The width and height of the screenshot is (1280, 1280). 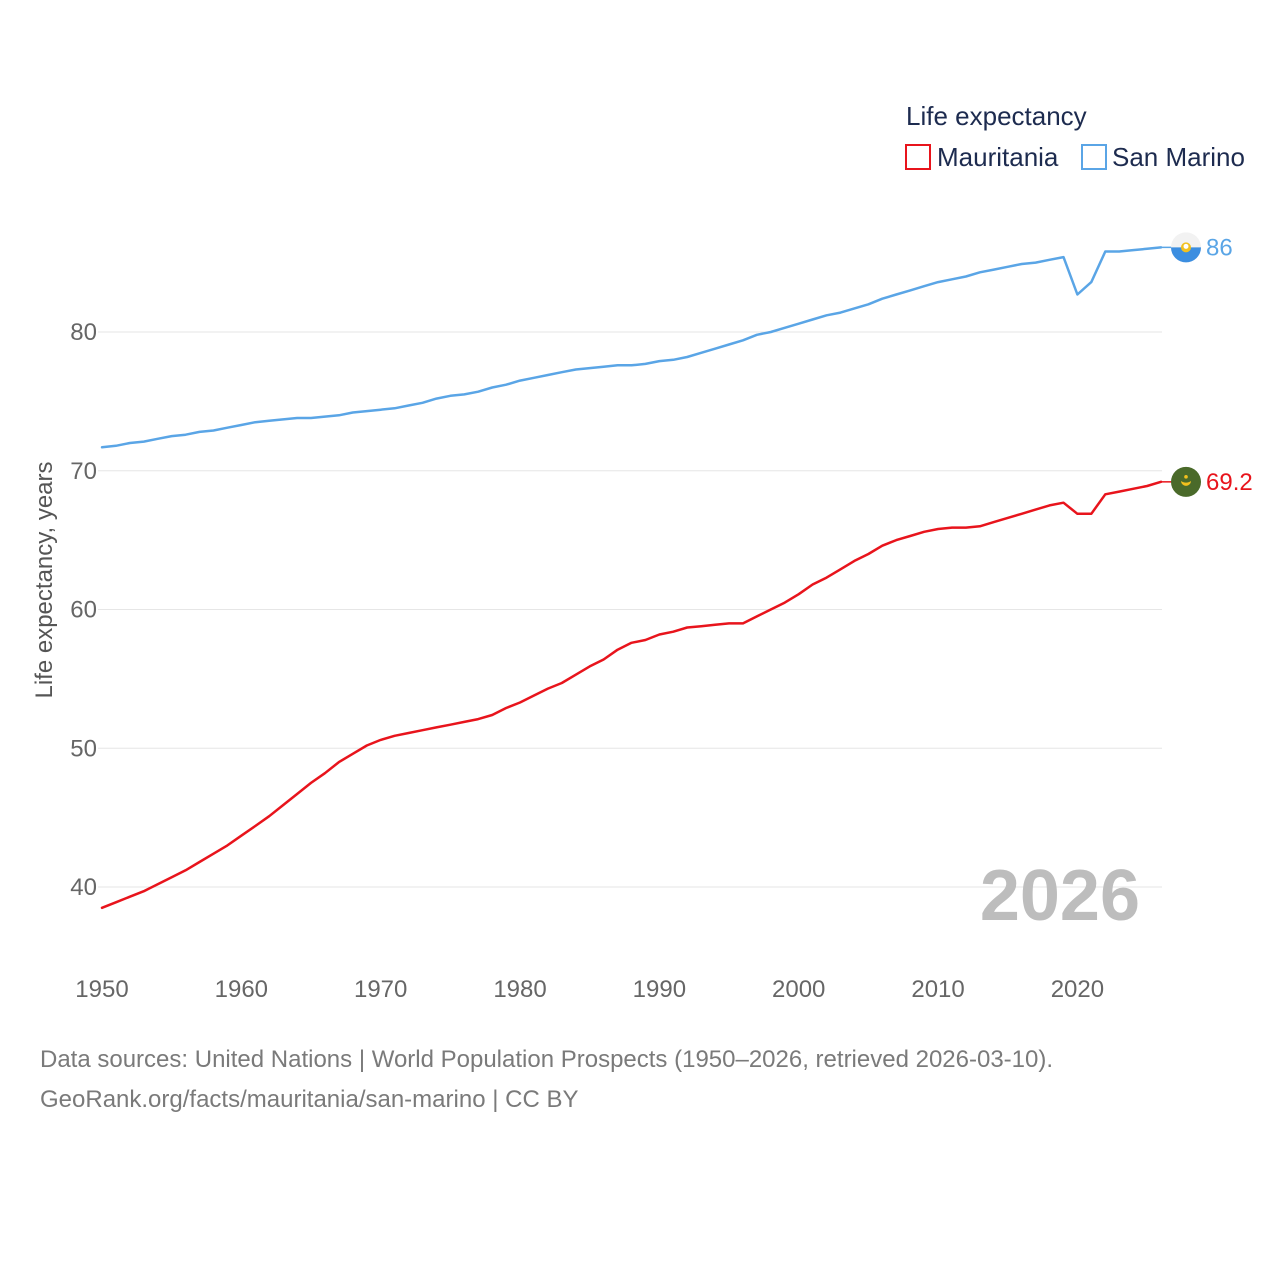 I want to click on y-tick-70: 70, so click(x=83, y=471).